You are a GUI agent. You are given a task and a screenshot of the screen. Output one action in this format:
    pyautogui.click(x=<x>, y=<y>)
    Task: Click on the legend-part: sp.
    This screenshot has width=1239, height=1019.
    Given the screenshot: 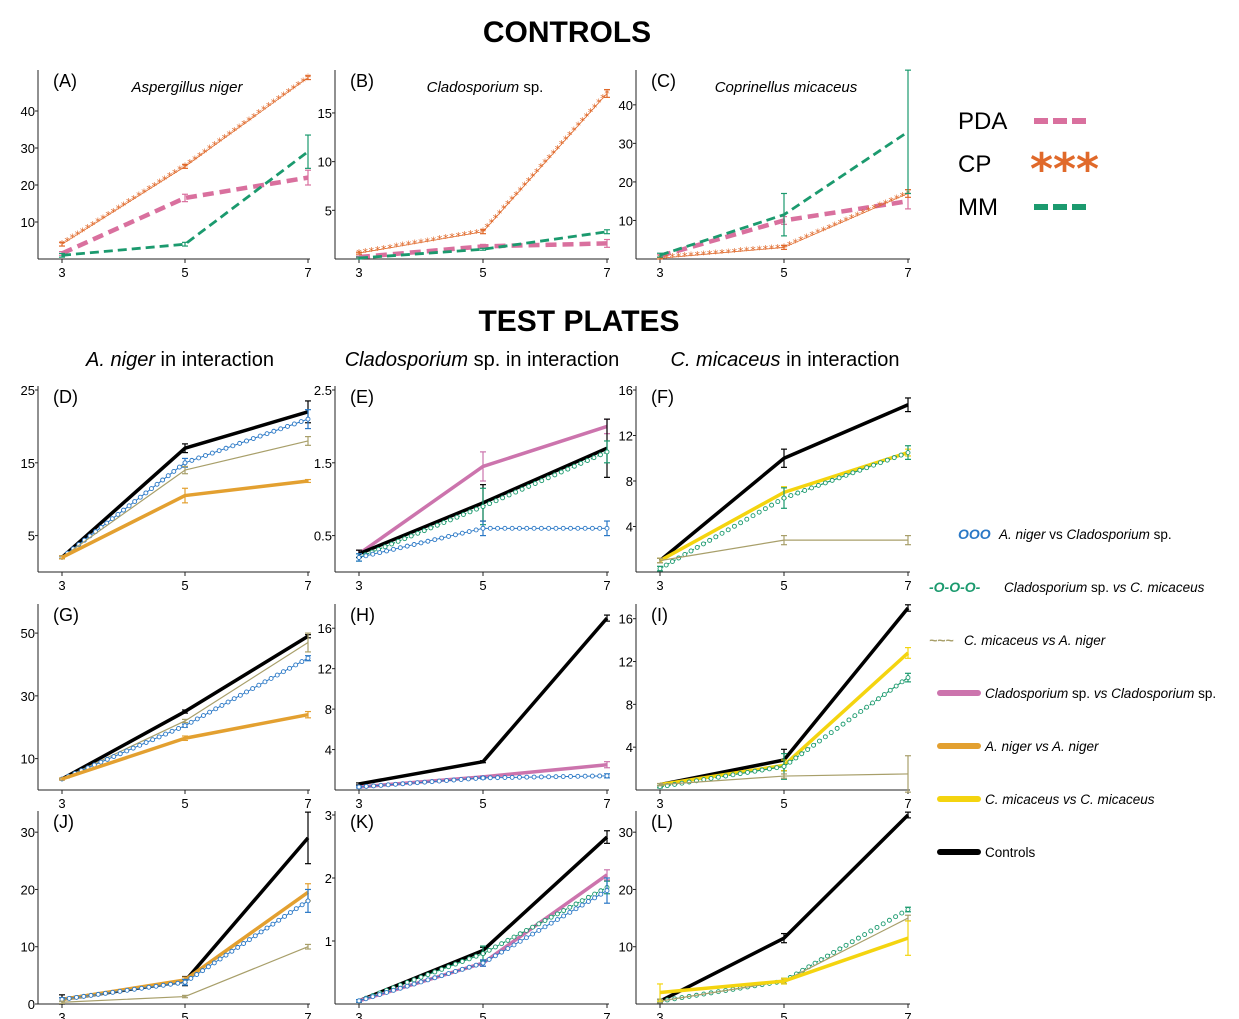 What is the action you would take?
    pyautogui.click(x=1205, y=693)
    